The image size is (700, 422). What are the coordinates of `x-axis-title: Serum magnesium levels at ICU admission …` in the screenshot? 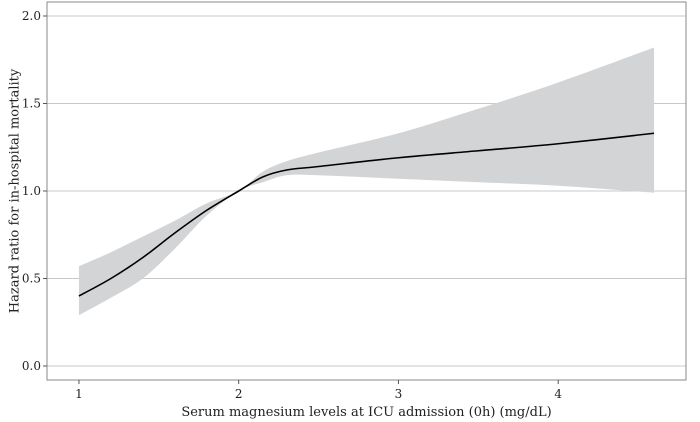 It's located at (366, 412).